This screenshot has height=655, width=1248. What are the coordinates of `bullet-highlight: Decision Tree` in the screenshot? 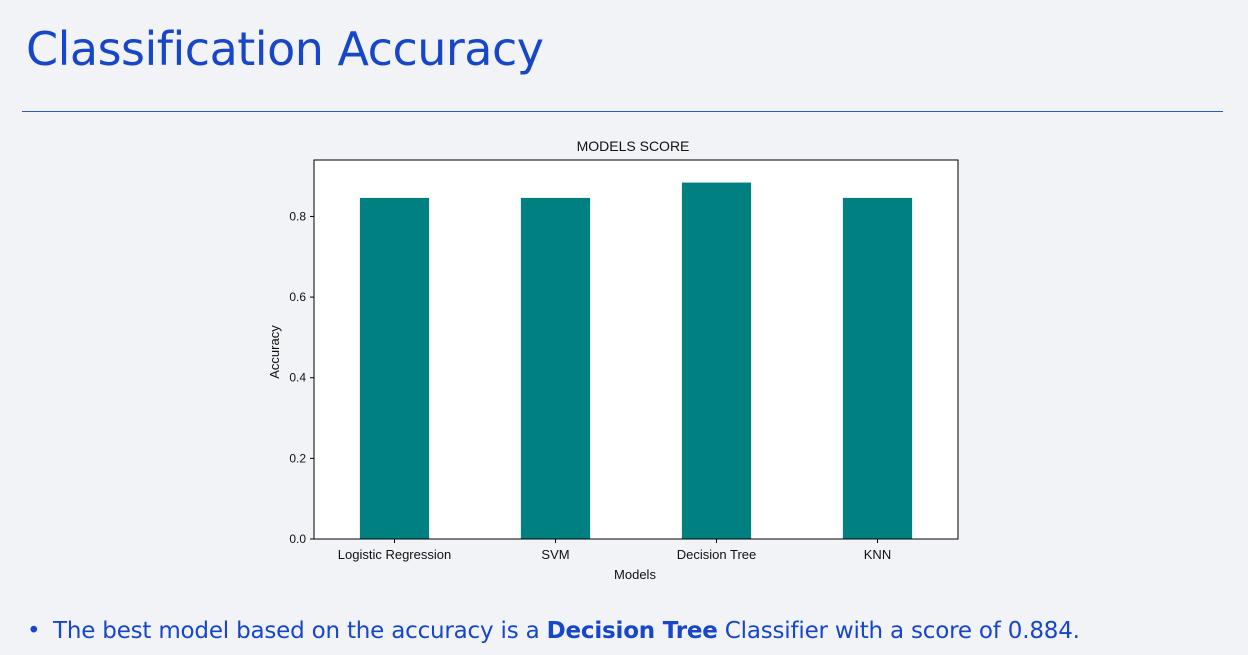 It's located at (632, 631).